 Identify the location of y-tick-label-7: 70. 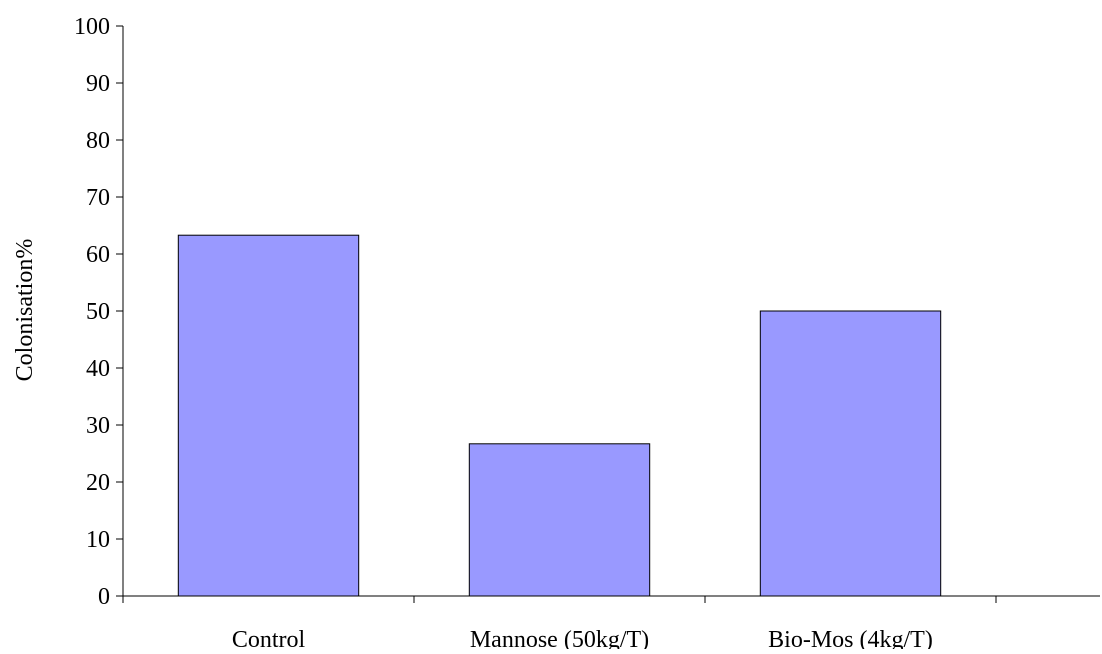
(98, 198).